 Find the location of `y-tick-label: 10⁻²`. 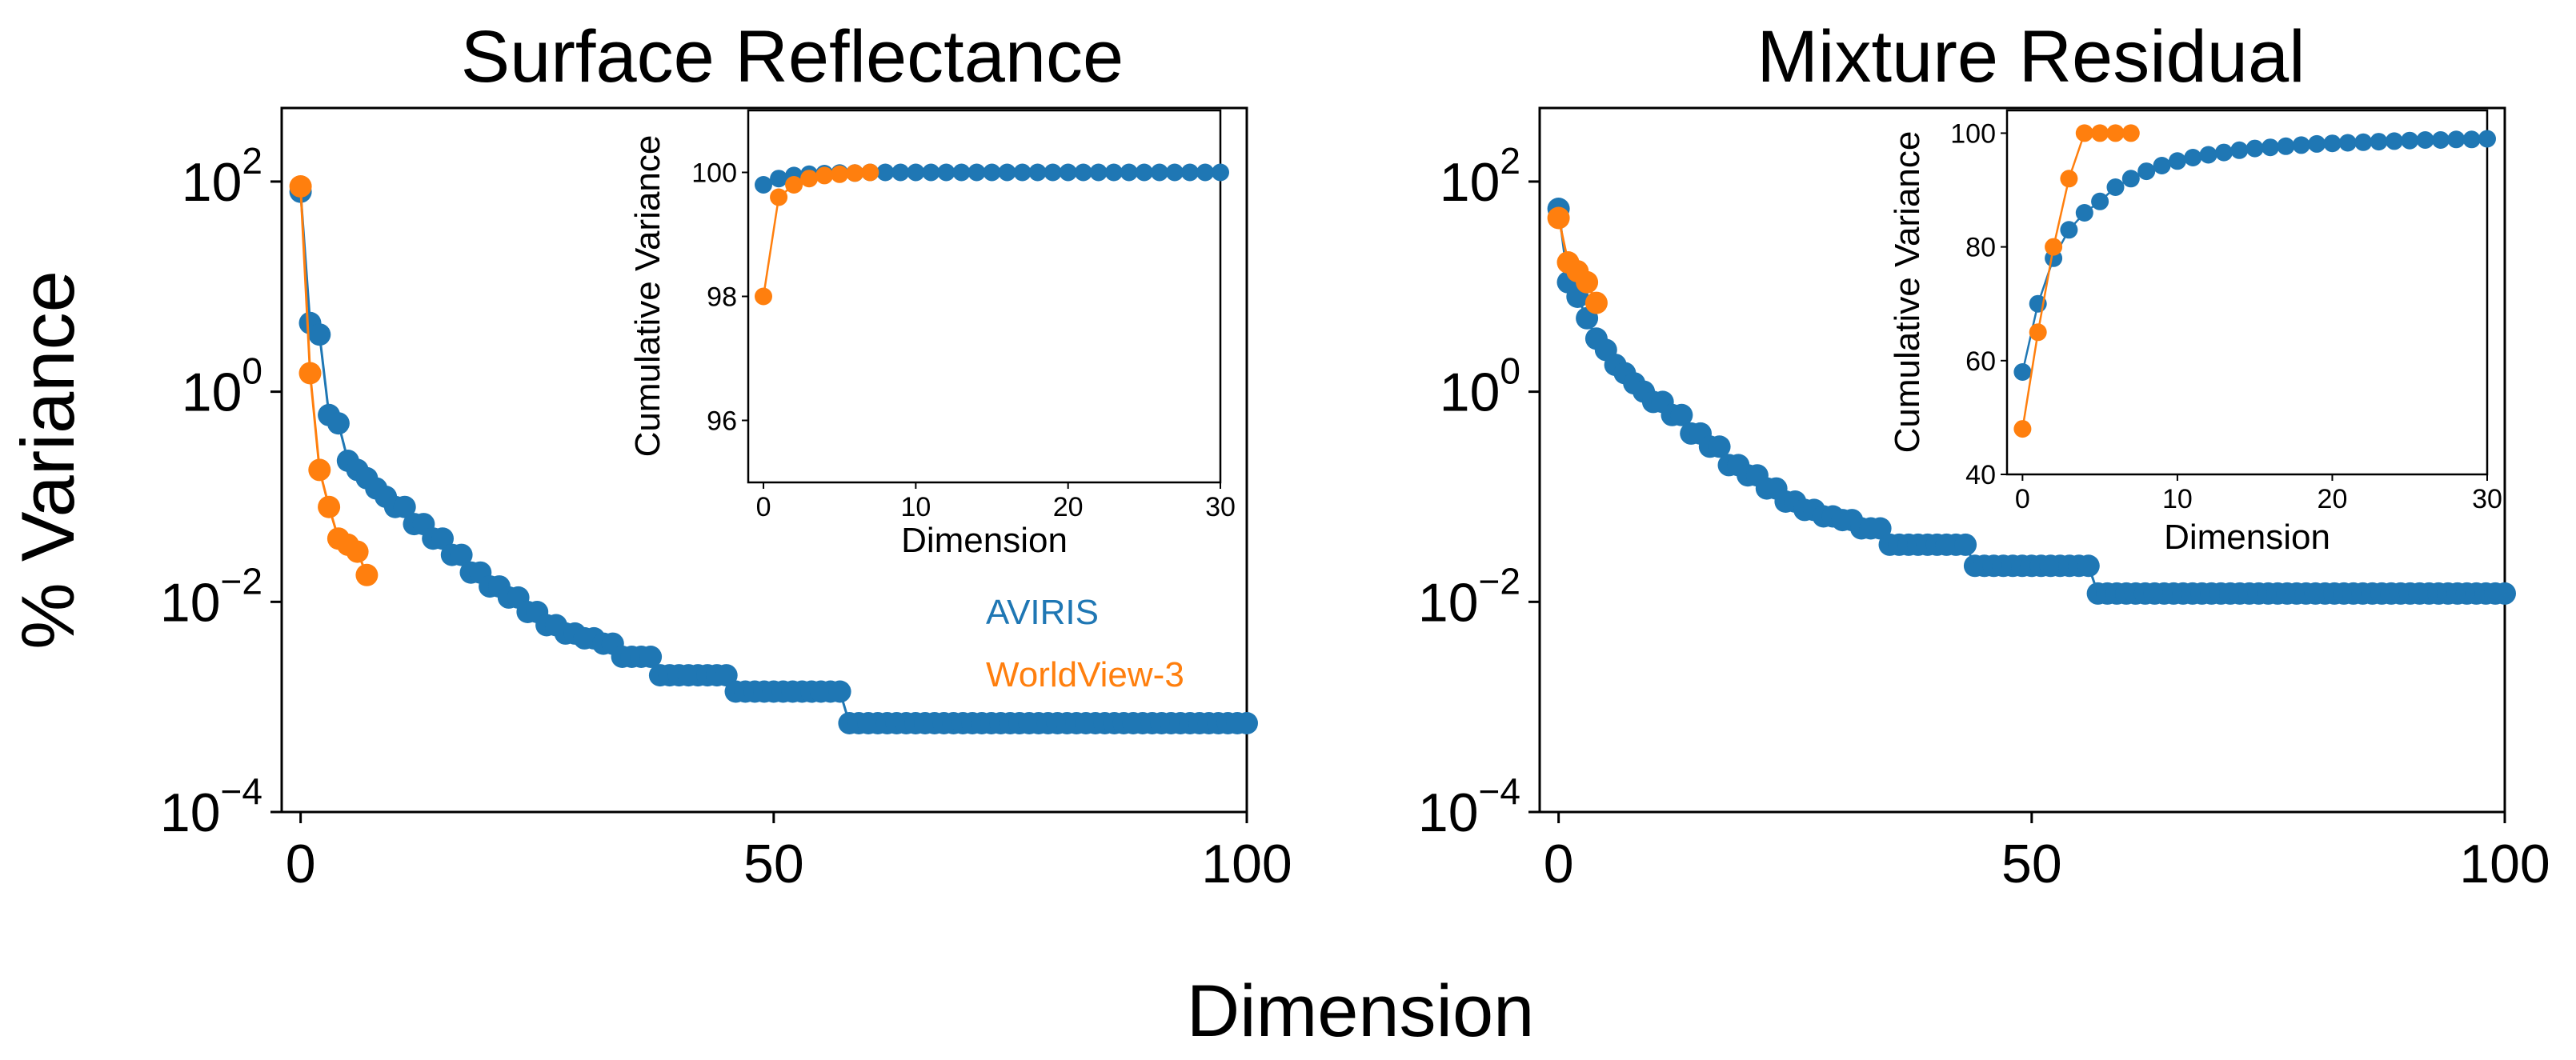

y-tick-label: 10⁻² is located at coordinates (211, 596).